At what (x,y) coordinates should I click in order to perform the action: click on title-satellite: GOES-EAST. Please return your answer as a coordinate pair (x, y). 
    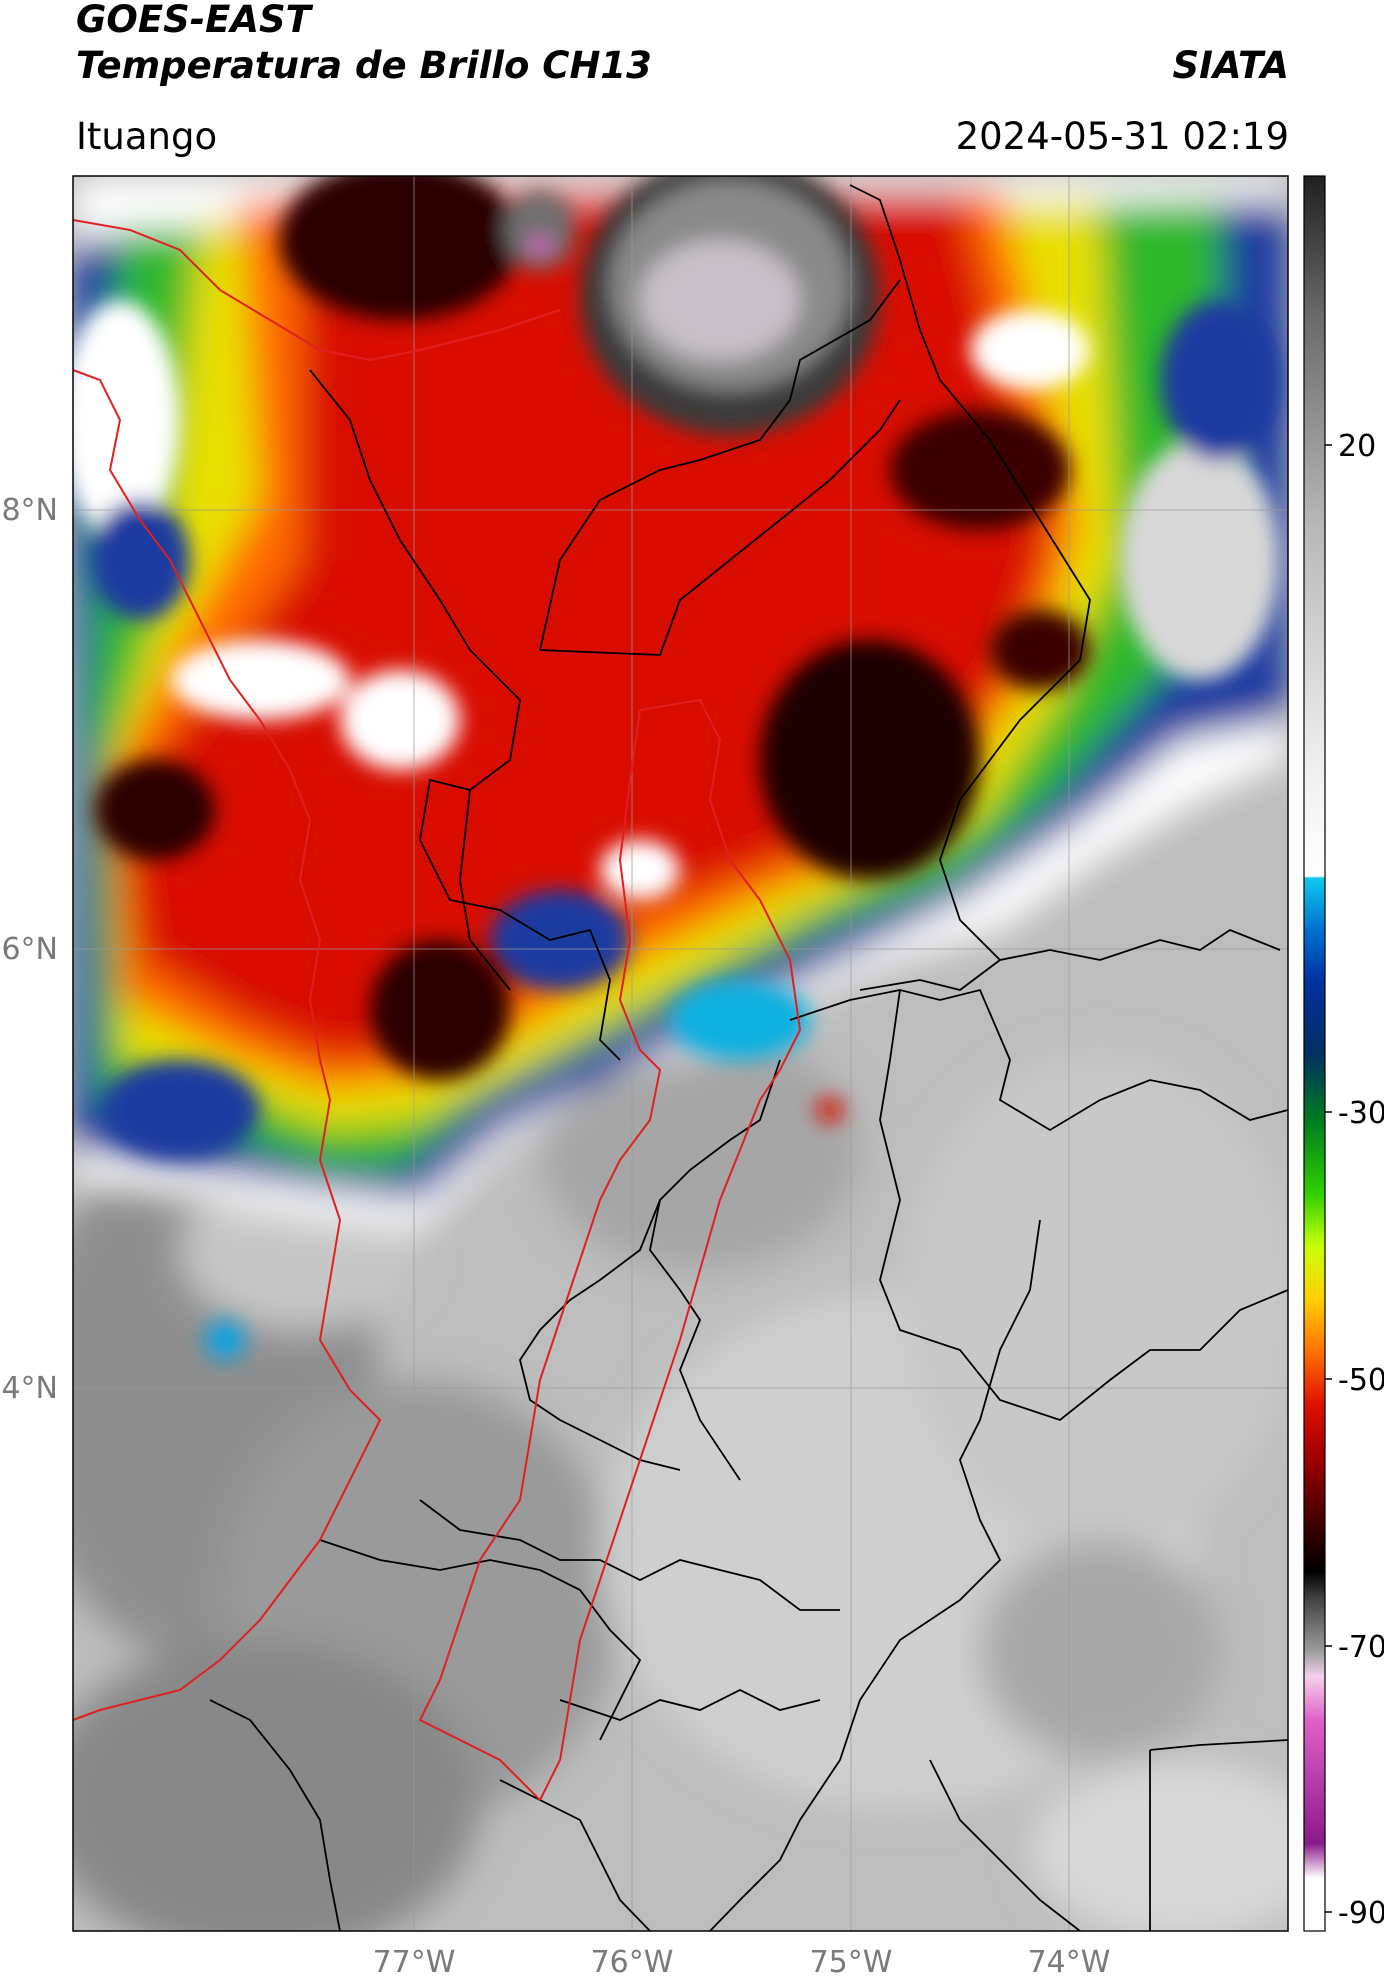
    Looking at the image, I should click on (193, 20).